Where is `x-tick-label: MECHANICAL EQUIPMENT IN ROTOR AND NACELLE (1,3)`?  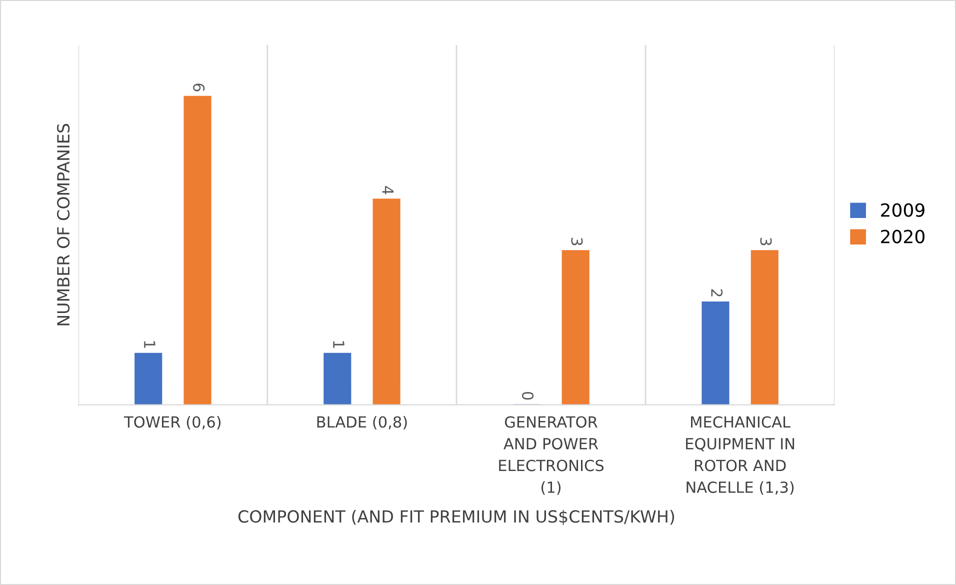
x-tick-label: MECHANICAL EQUIPMENT IN ROTOR AND NACELLE (1,3) is located at coordinates (740, 455).